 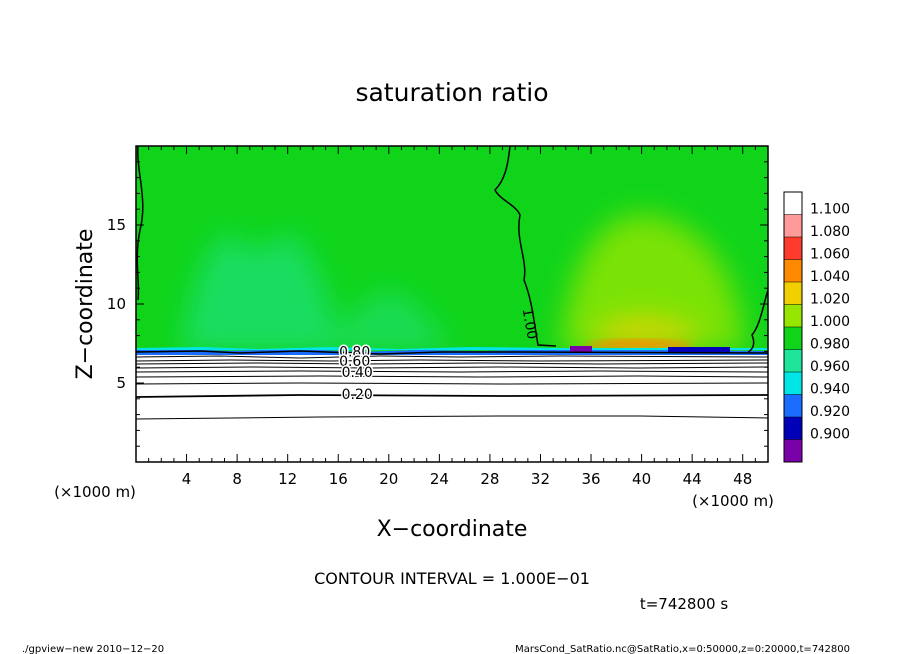 What do you see at coordinates (439, 479) in the screenshot?
I see `x-tick-label: 24` at bounding box center [439, 479].